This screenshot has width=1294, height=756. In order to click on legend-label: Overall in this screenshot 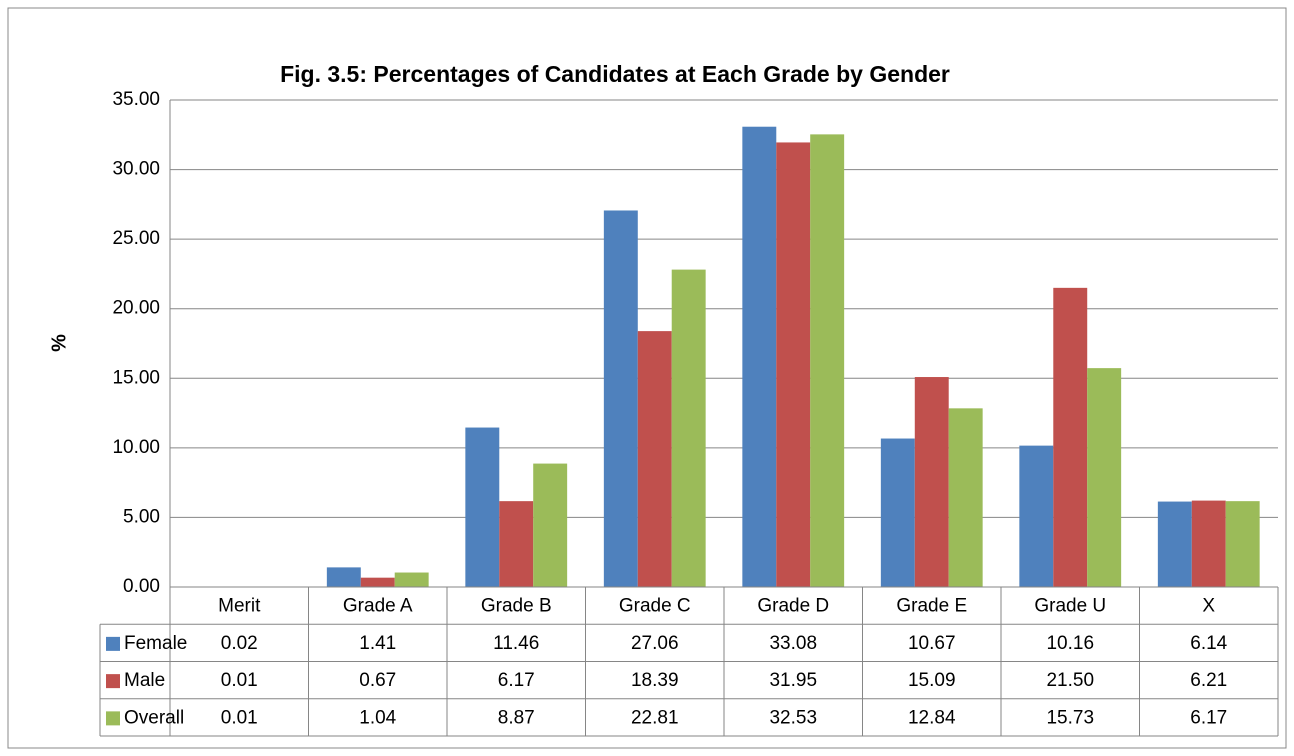, I will do `click(154, 717)`.